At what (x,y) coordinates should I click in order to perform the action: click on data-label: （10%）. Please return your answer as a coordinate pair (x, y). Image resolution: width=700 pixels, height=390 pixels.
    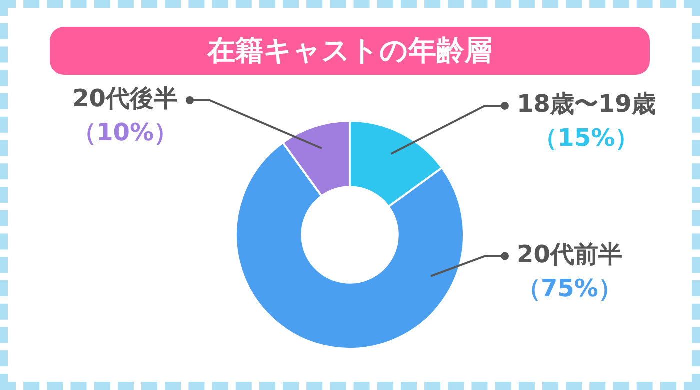
    Looking at the image, I should click on (125, 132).